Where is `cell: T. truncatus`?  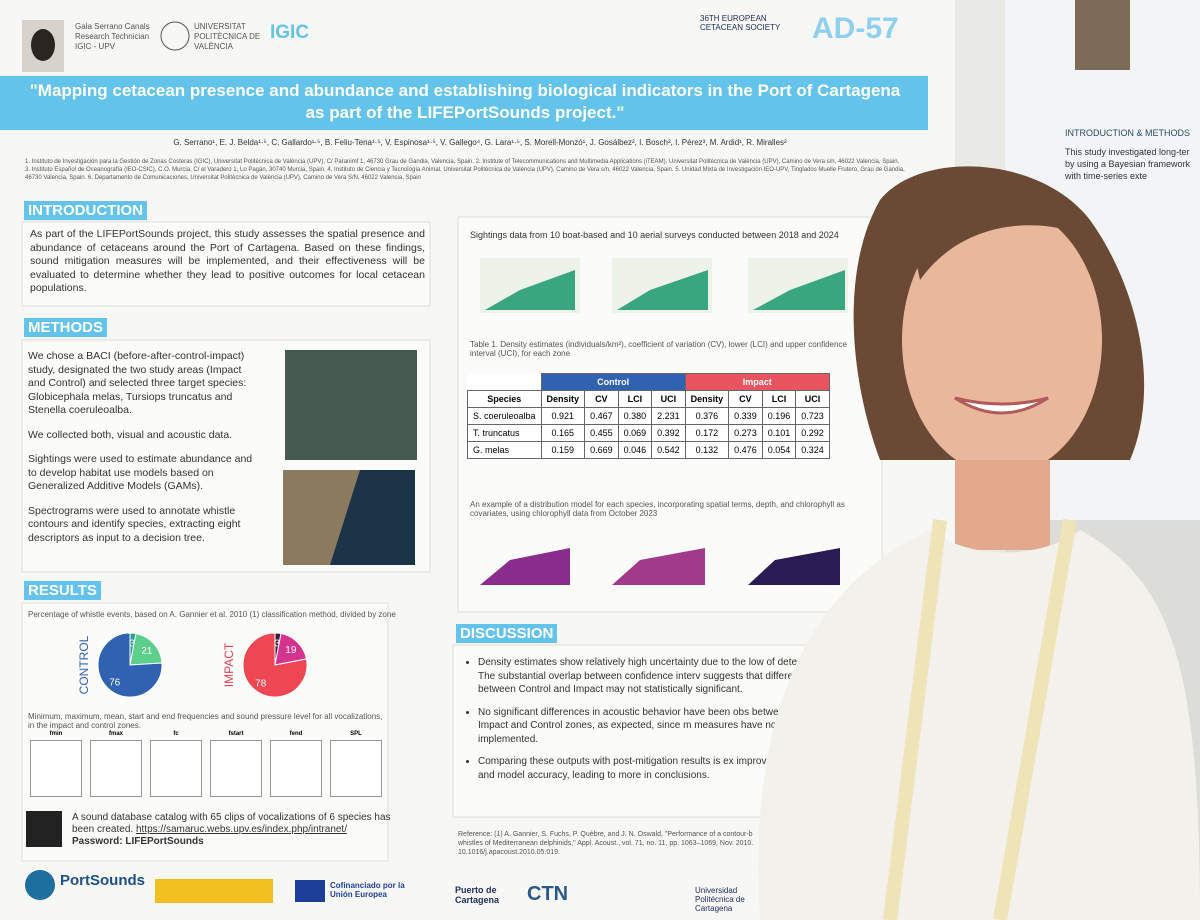 cell: T. truncatus is located at coordinates (504, 433).